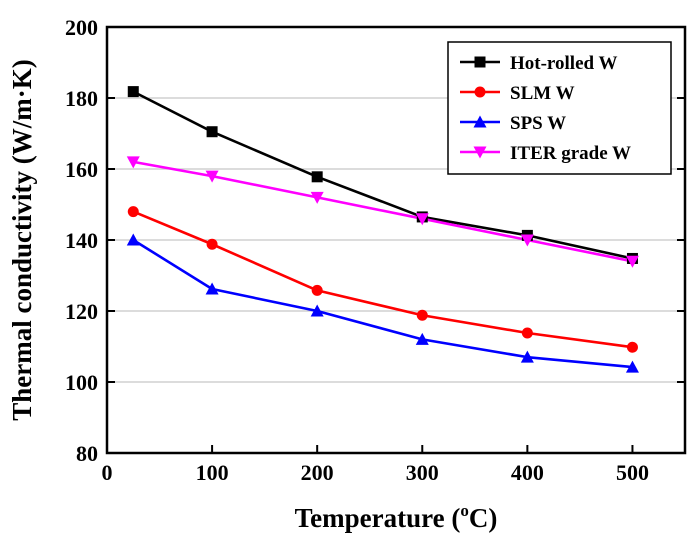 The image size is (700, 535). Describe the element at coordinates (480, 121) in the screenshot. I see `legend-marker-sps-w` at that location.